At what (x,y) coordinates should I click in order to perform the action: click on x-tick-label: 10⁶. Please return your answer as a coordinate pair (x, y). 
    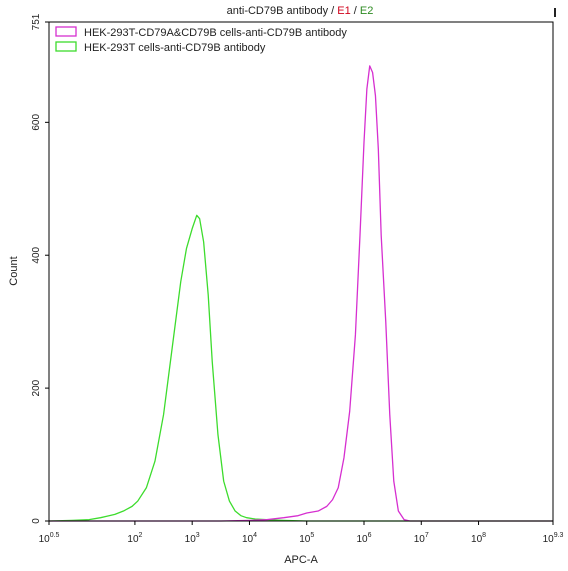
    Looking at the image, I should click on (363, 538).